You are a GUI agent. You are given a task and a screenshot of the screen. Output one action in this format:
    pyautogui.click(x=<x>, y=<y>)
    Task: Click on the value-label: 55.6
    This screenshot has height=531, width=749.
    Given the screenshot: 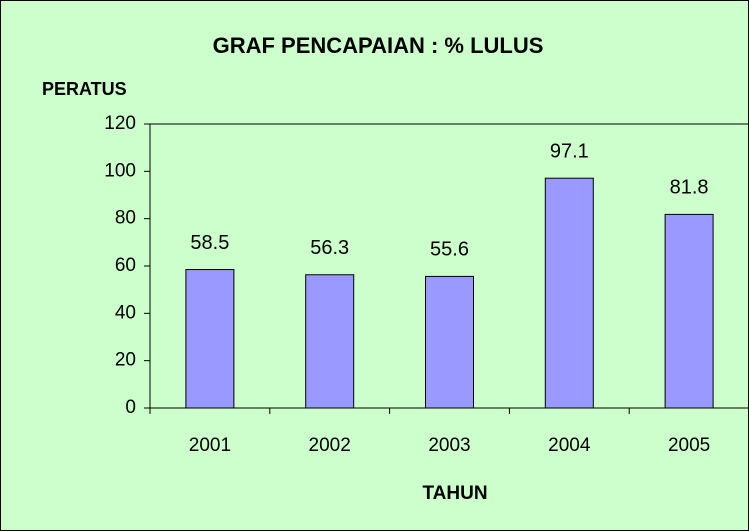 What is the action you would take?
    pyautogui.click(x=449, y=250)
    